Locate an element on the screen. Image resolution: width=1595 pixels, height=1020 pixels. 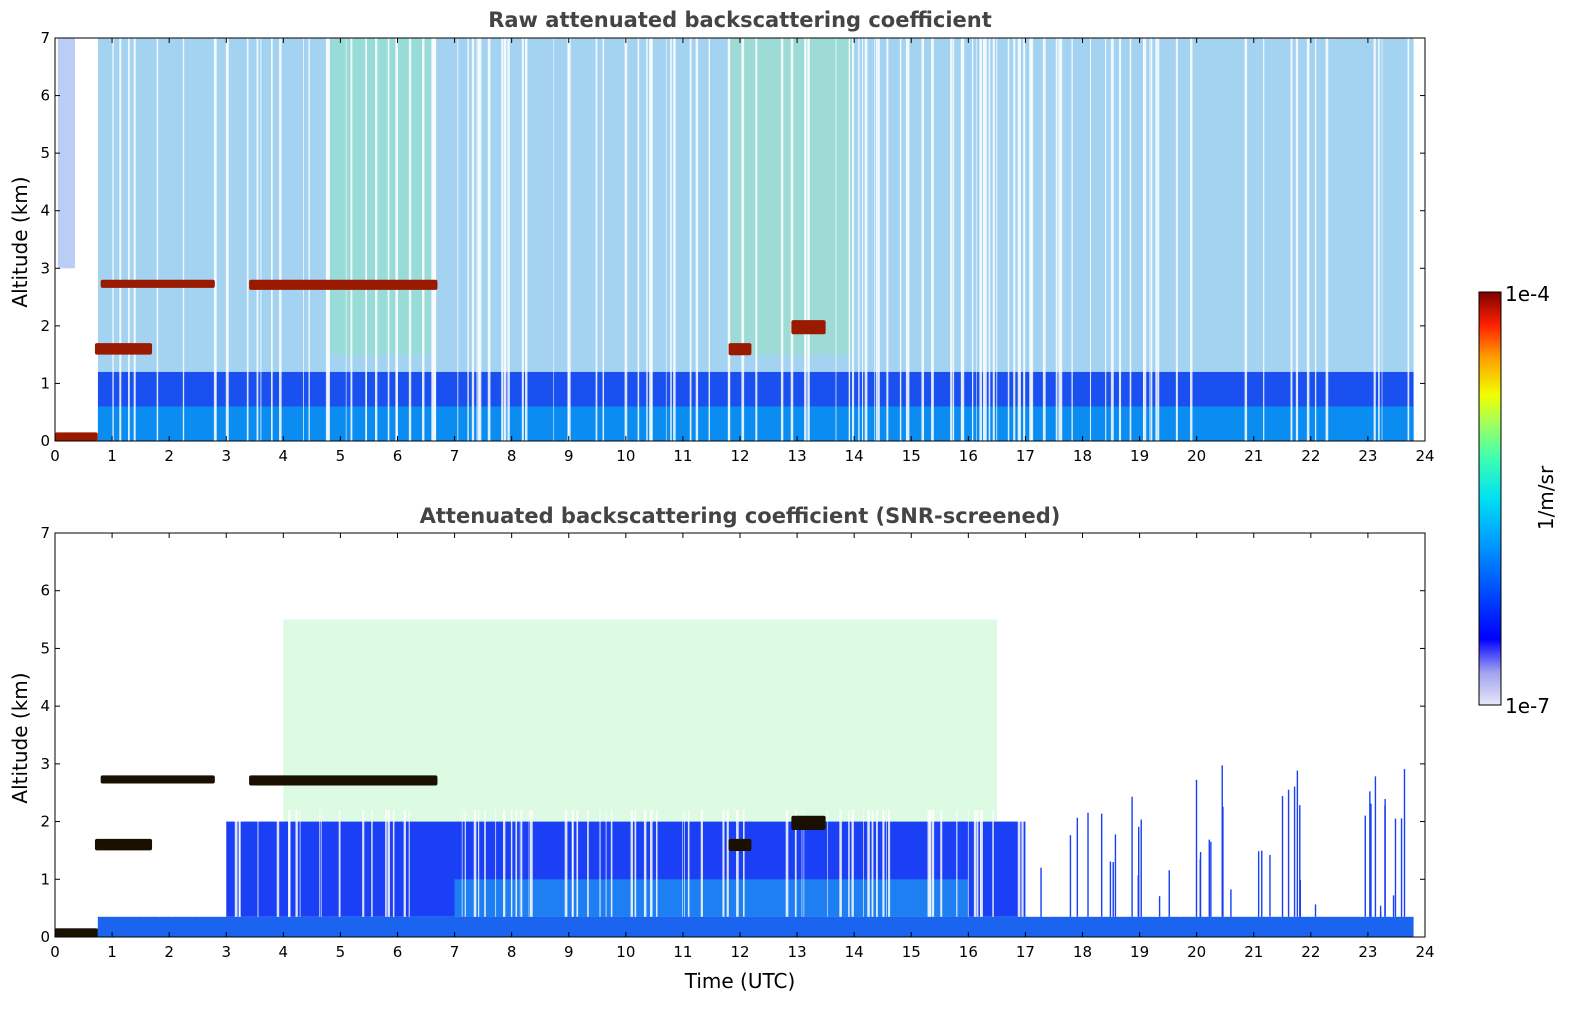
x-tick-label: 5 is located at coordinates (341, 952).